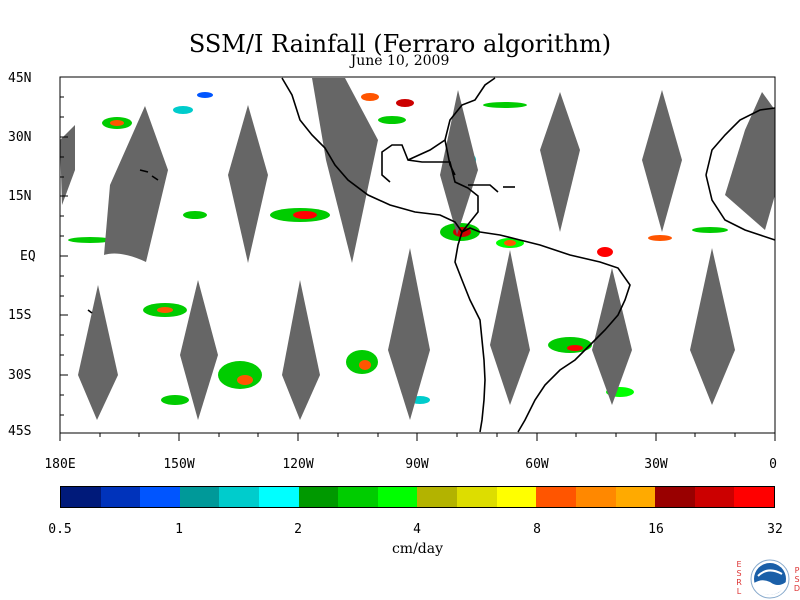 The image size is (800, 600). I want to click on lat-label-30n: 30N, so click(20, 137).